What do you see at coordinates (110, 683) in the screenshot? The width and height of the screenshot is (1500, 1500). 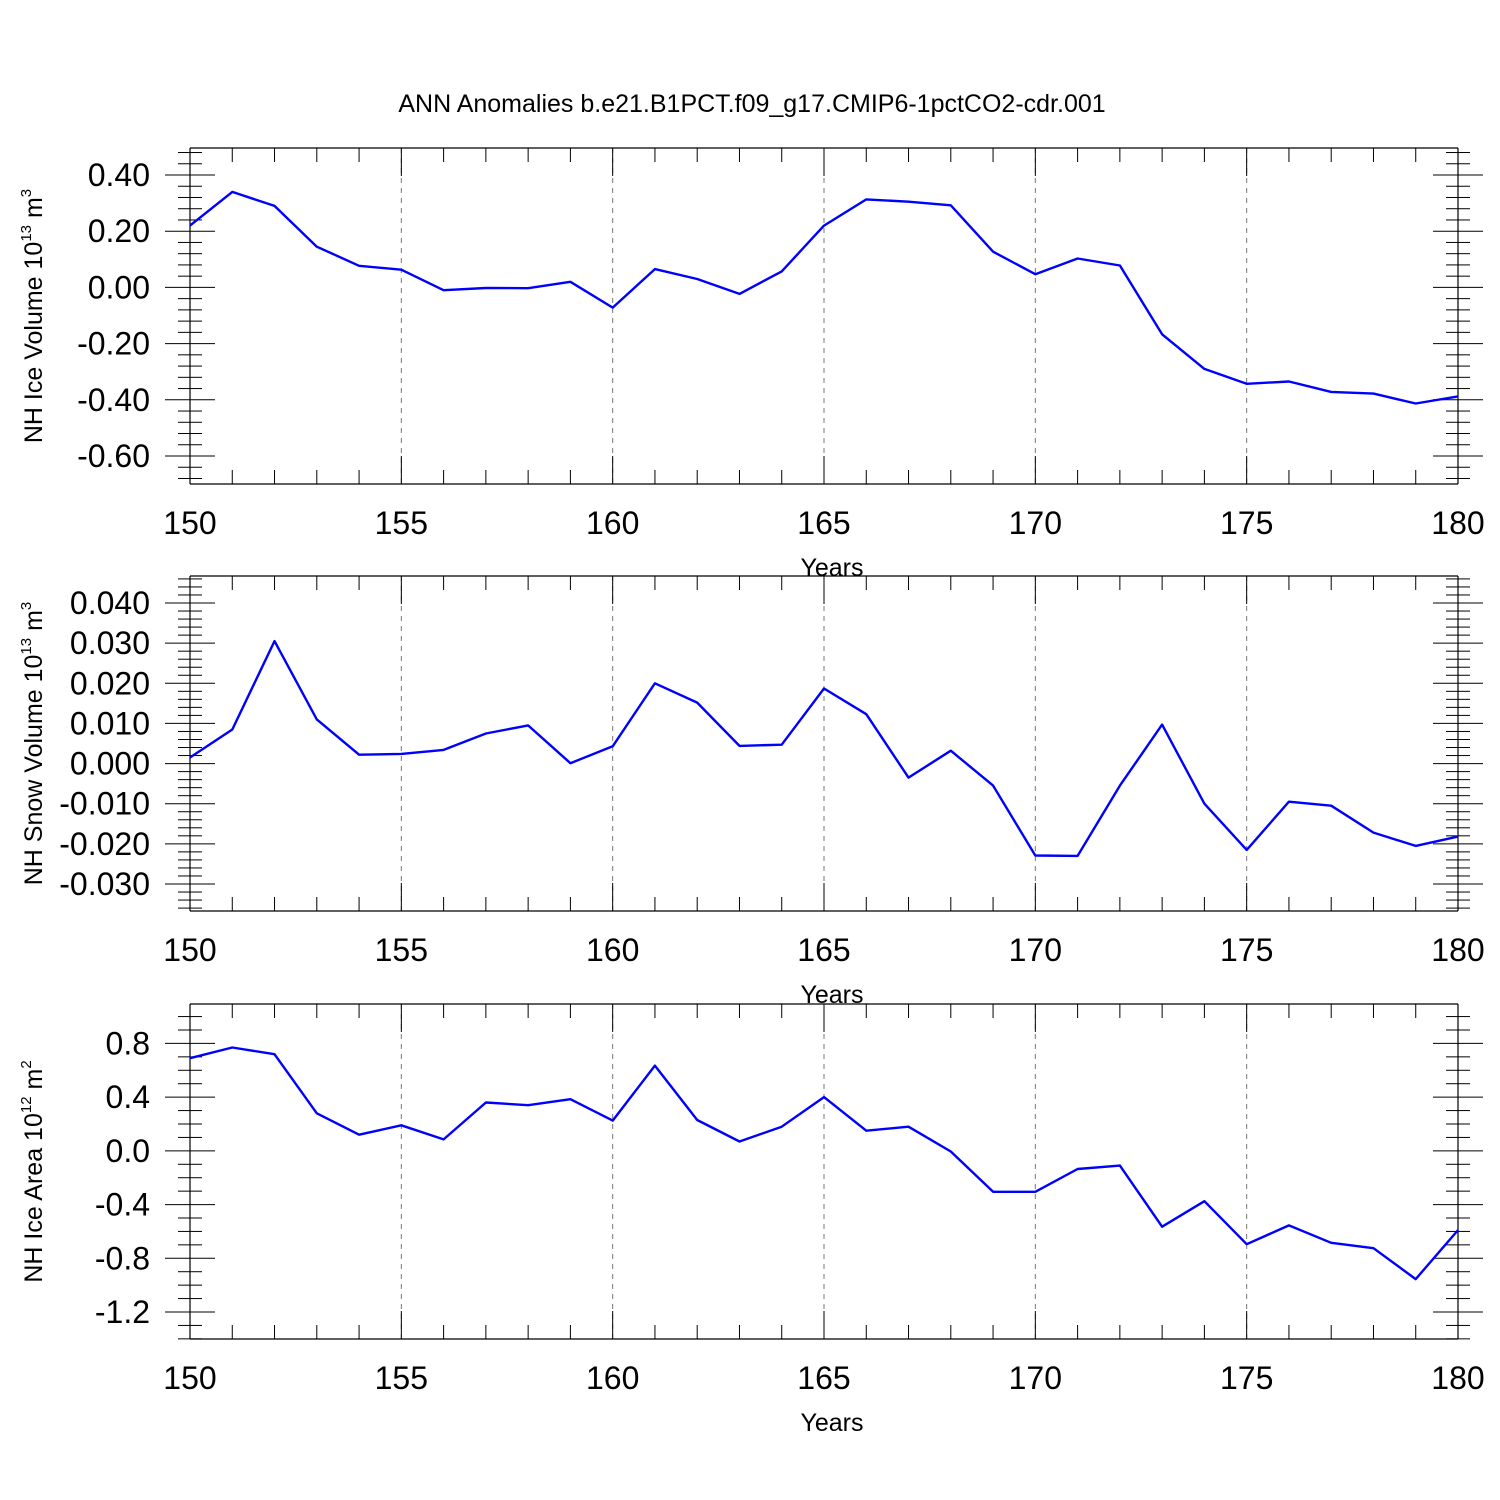 I see `y-tick-label: 0.020` at bounding box center [110, 683].